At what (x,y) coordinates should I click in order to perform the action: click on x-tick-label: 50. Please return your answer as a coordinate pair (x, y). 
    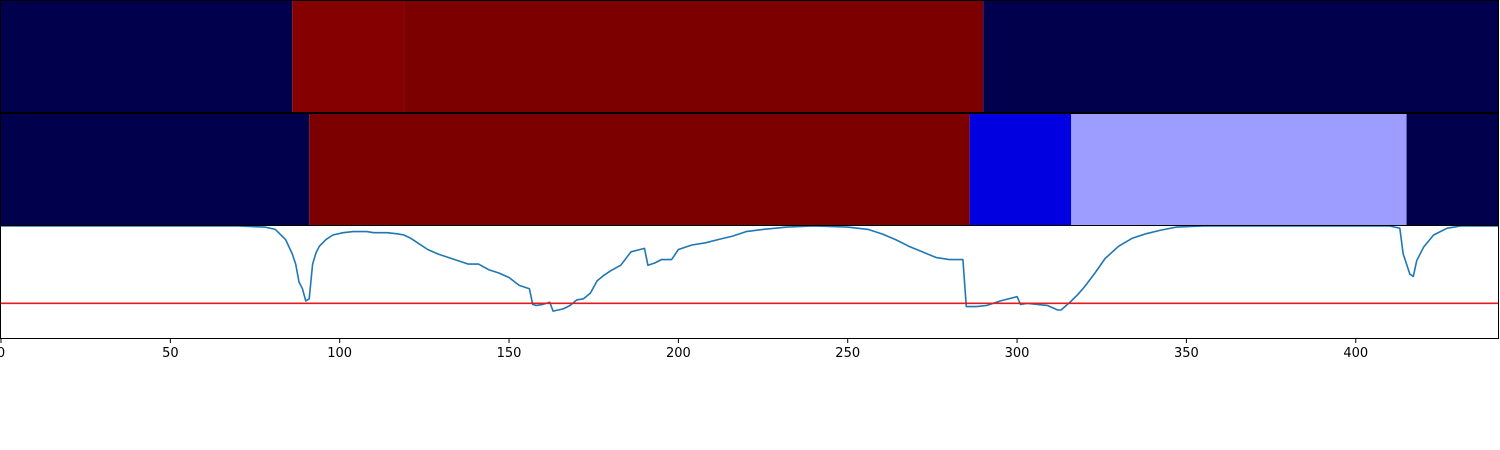
    Looking at the image, I should click on (170, 353).